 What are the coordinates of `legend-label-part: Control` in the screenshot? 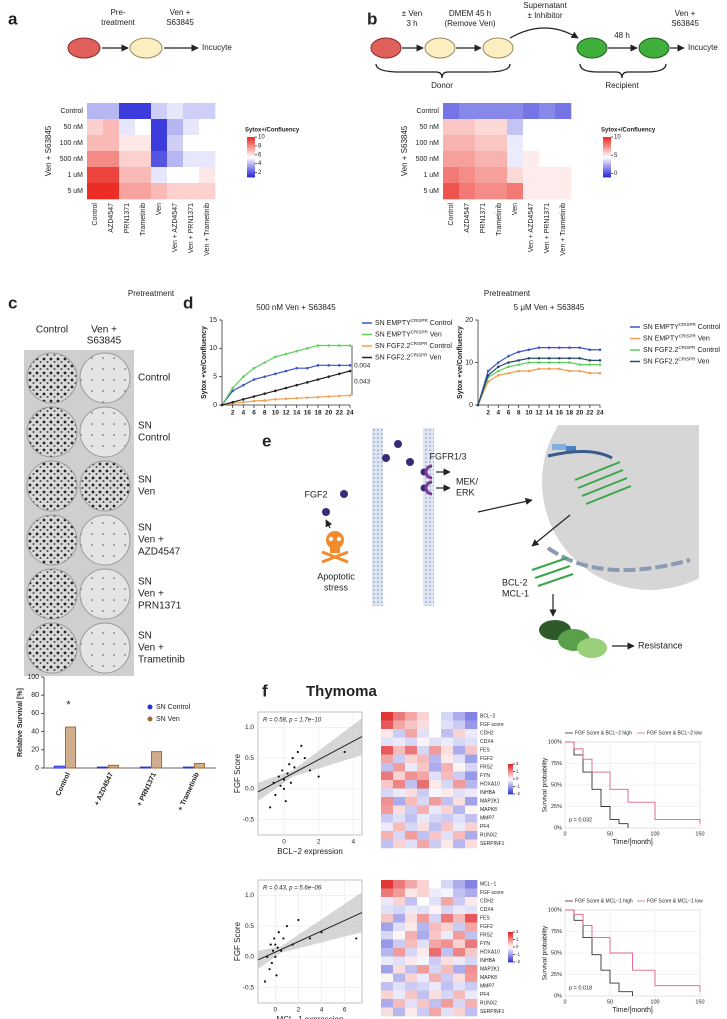 It's located at (708, 327).